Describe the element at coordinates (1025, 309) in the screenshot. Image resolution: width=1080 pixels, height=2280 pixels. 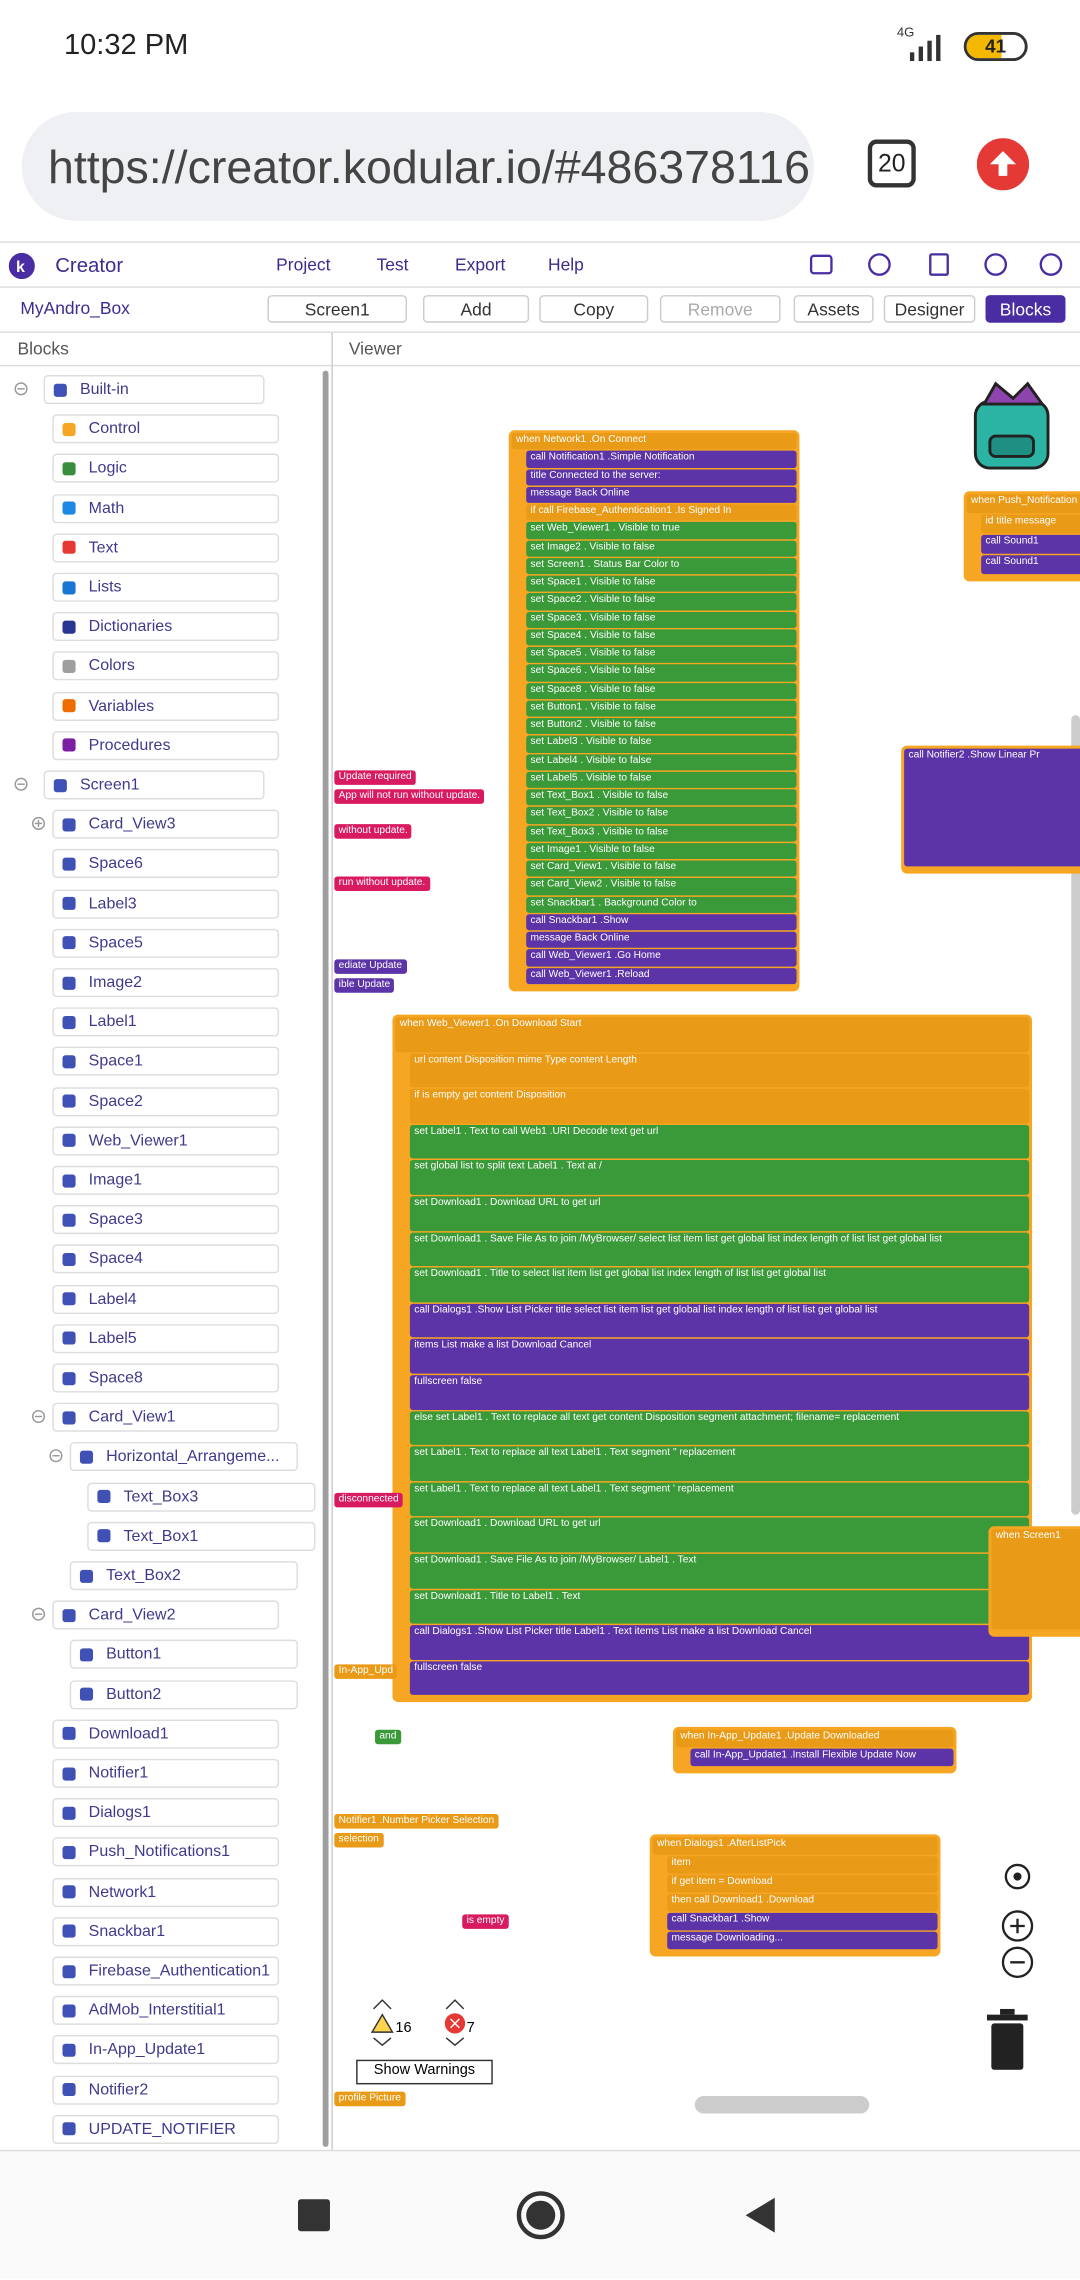
I see `toolbar-button: Blocks` at that location.